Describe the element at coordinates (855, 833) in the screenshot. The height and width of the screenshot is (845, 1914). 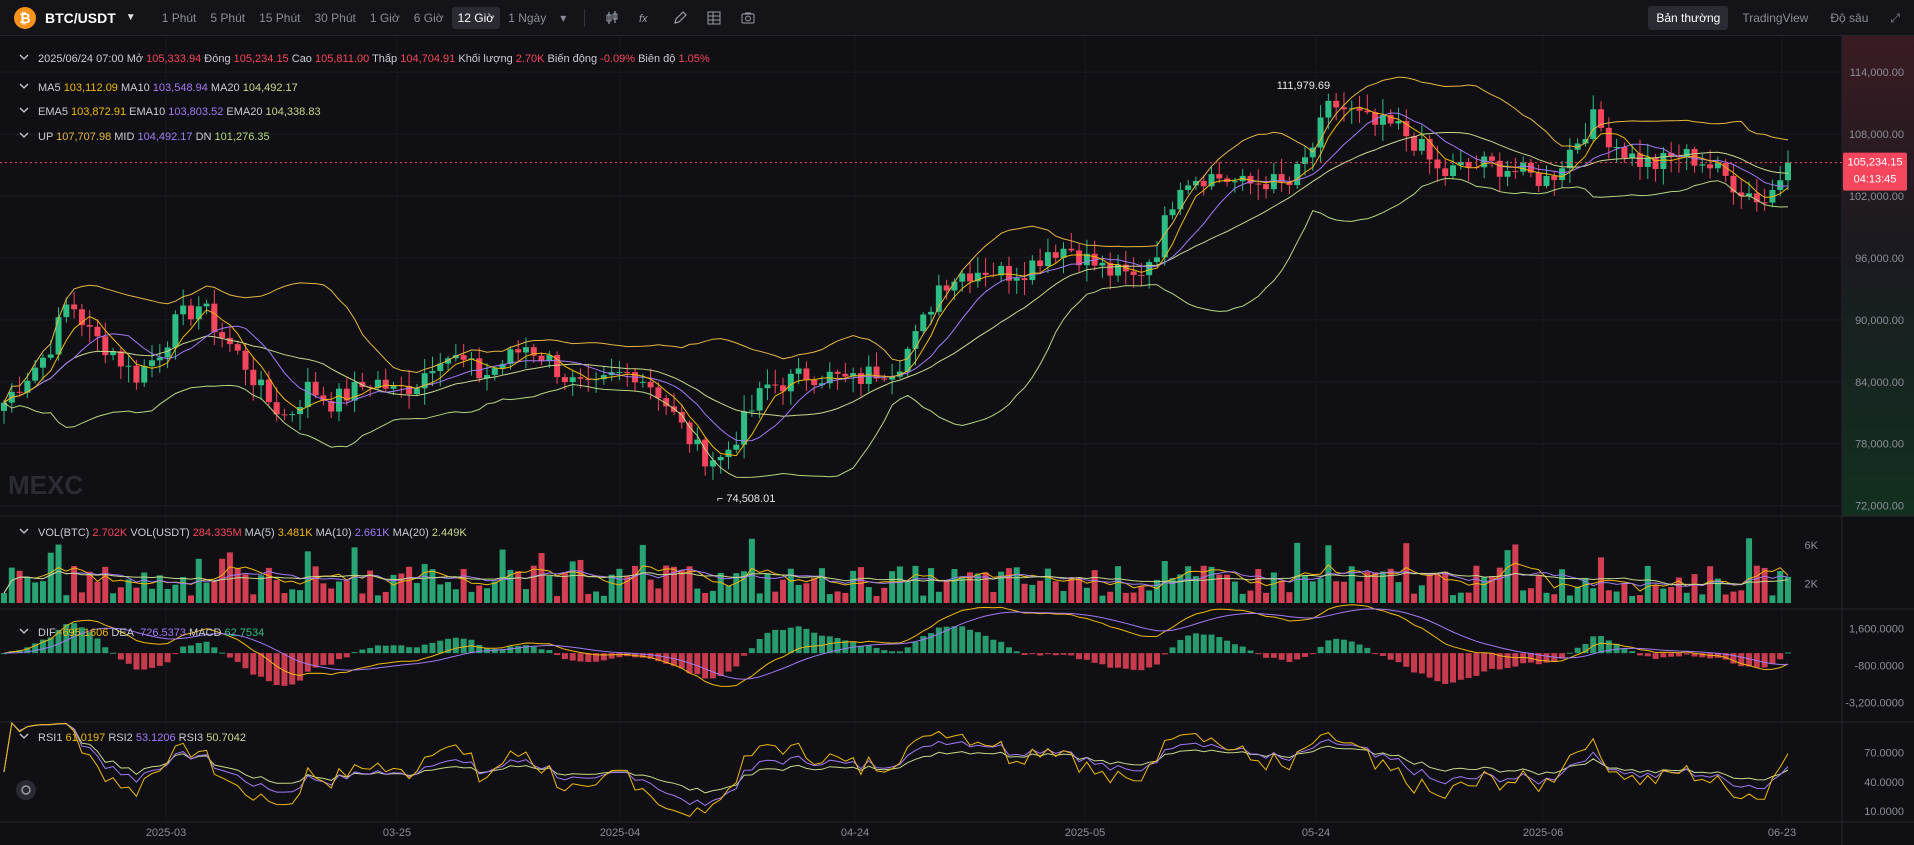
I see `date-tick-label: 04-24` at that location.